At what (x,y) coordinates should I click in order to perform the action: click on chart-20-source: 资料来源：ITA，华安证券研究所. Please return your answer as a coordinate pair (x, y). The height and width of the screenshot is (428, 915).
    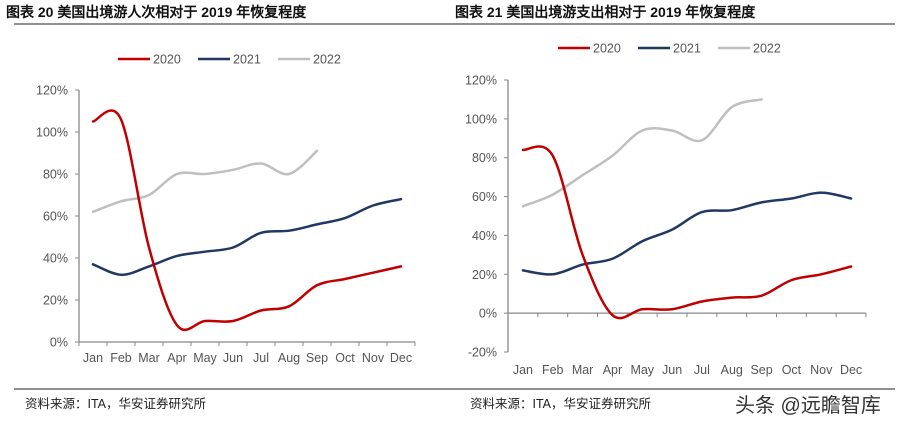
    Looking at the image, I should click on (115, 403).